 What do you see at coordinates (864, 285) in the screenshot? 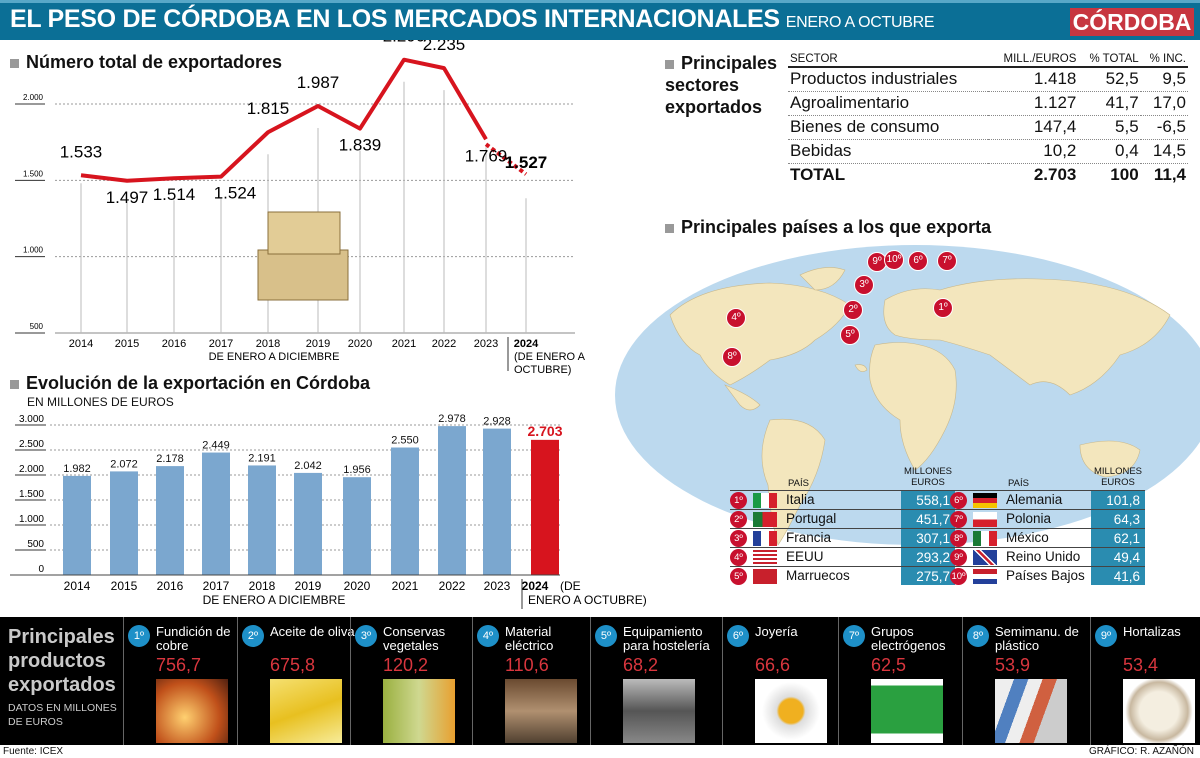
I see `map-marker: 3º` at bounding box center [864, 285].